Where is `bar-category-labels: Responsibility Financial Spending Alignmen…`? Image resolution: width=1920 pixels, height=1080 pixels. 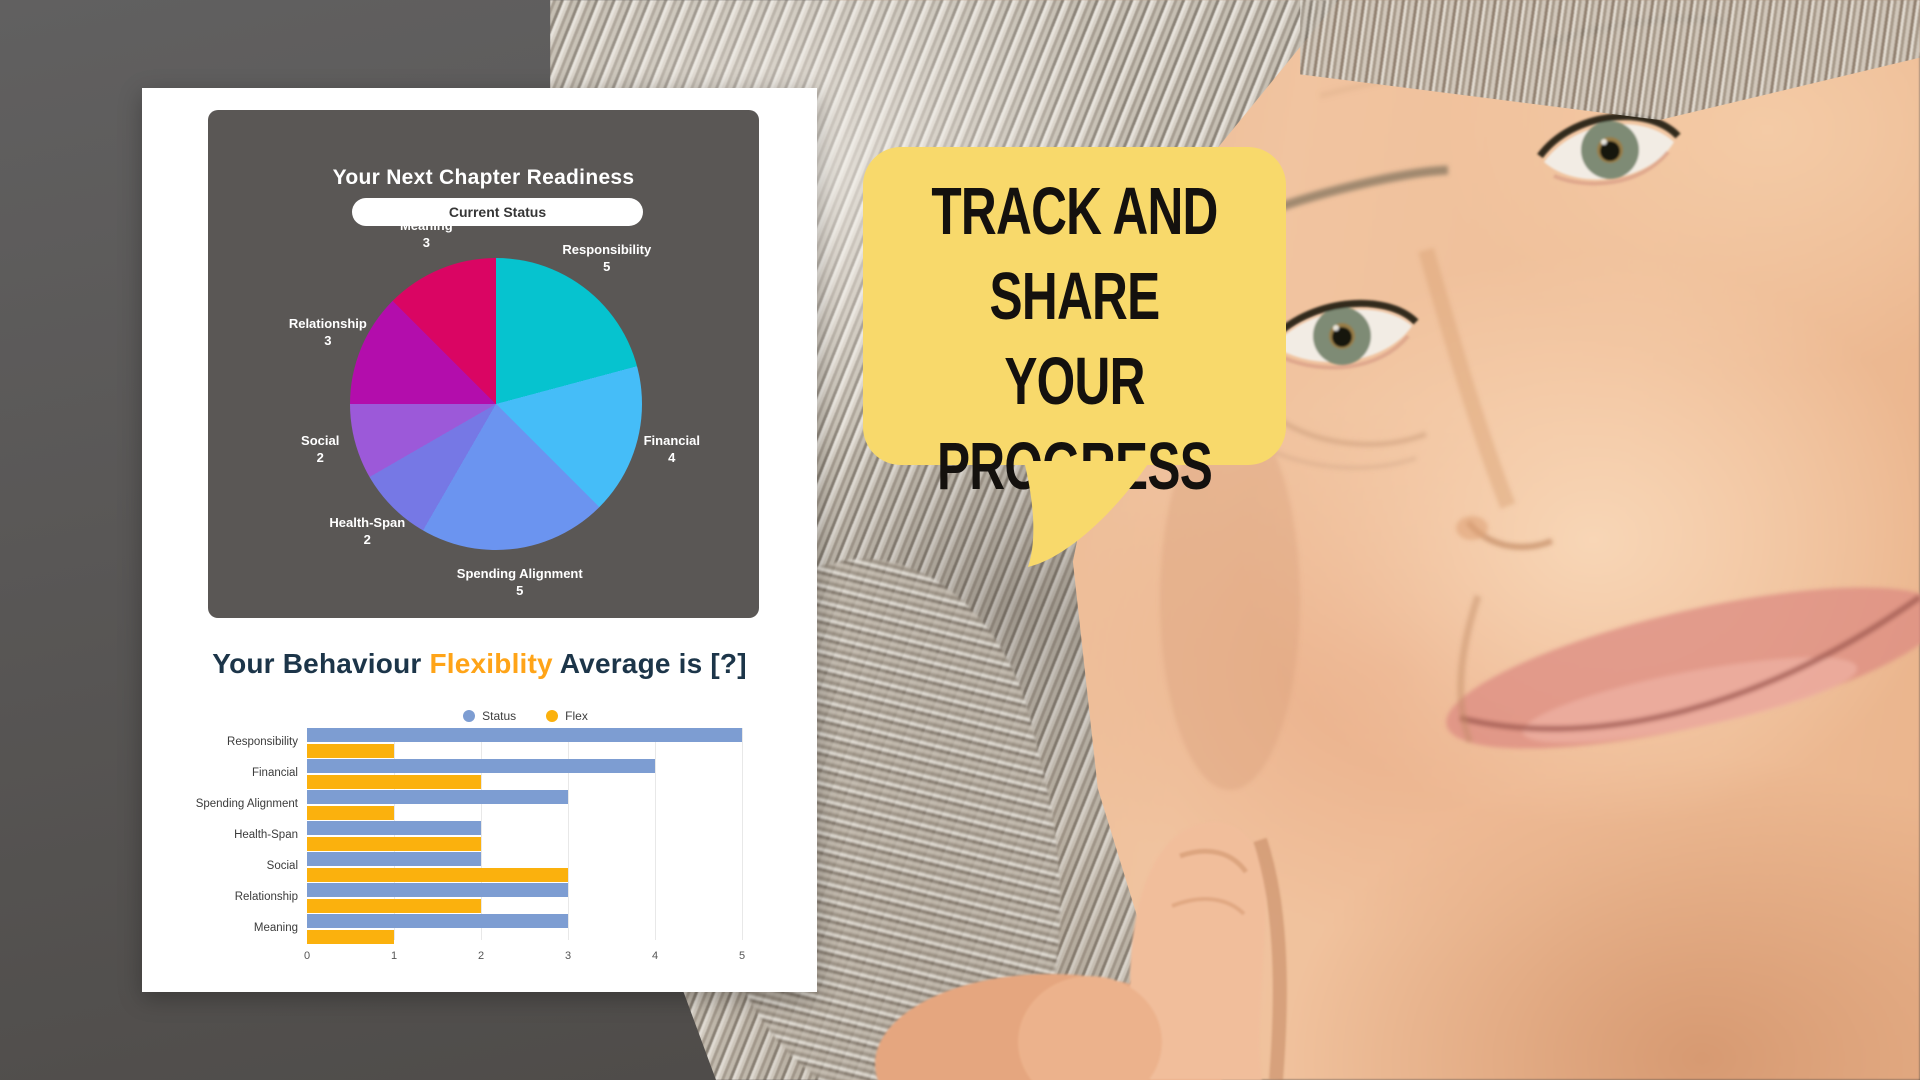 bar-category-labels: Responsibility Financial Spending Alignmen… is located at coordinates (220, 836).